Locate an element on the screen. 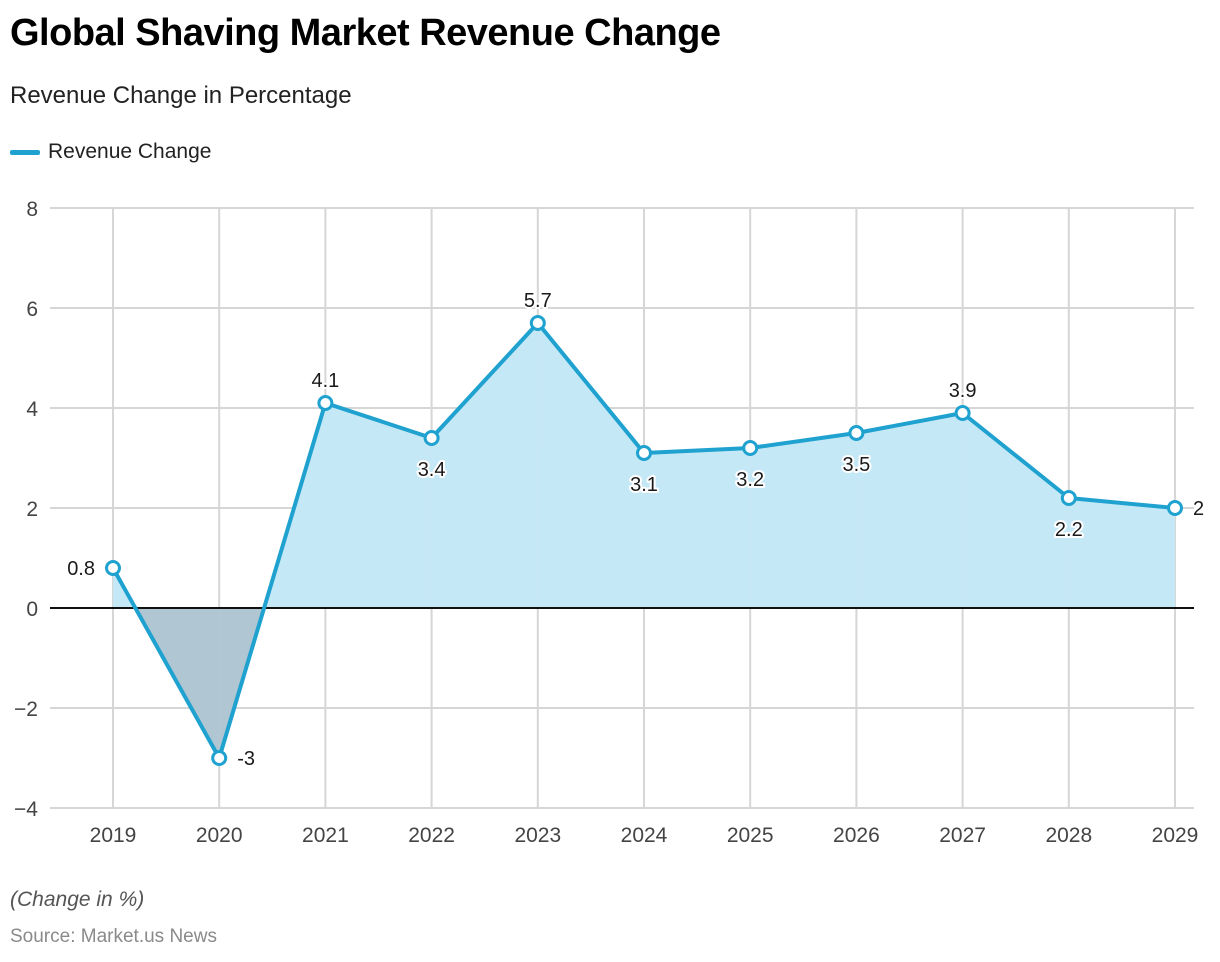  data-label: 3.4 is located at coordinates (432, 470).